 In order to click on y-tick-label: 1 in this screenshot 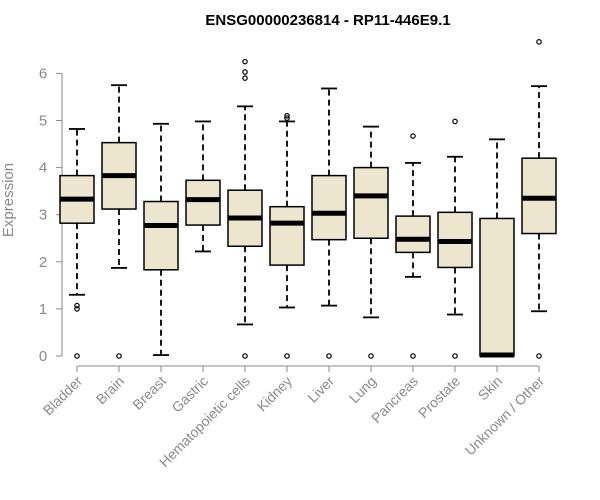, I will do `click(43, 309)`.